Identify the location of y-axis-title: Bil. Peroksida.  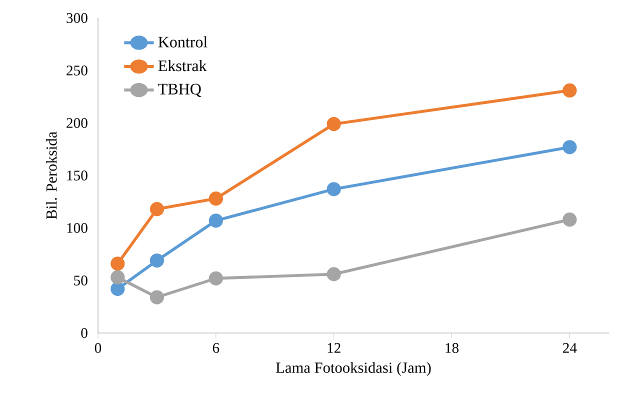
(51, 176).